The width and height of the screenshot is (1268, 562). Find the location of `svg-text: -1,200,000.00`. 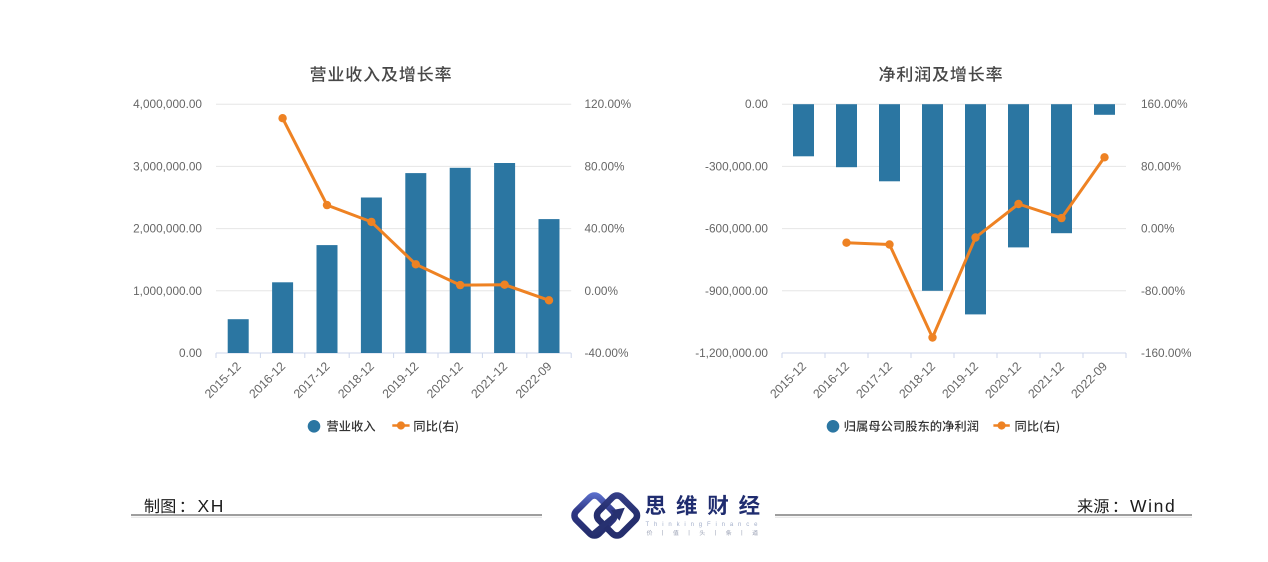

svg-text: -1,200,000.00 is located at coordinates (731, 353).